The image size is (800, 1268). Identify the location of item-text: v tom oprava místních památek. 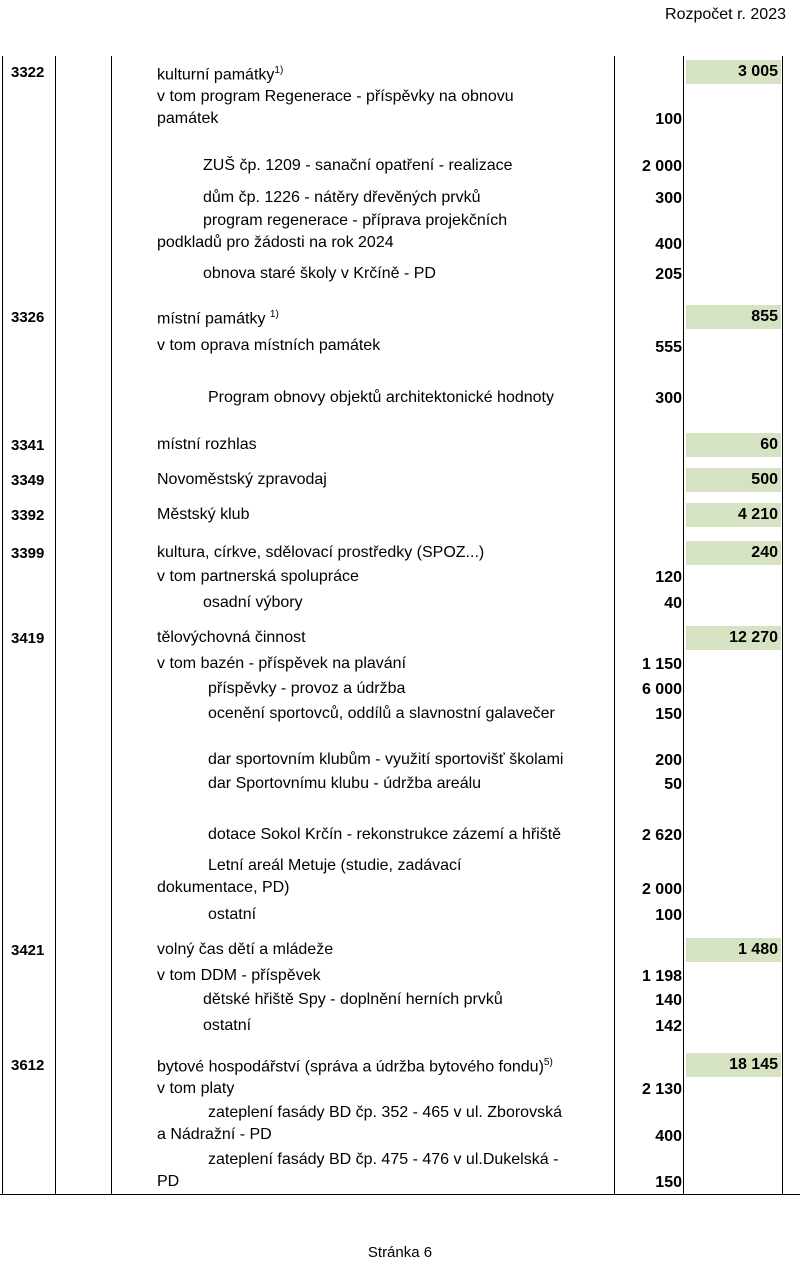
(269, 345).